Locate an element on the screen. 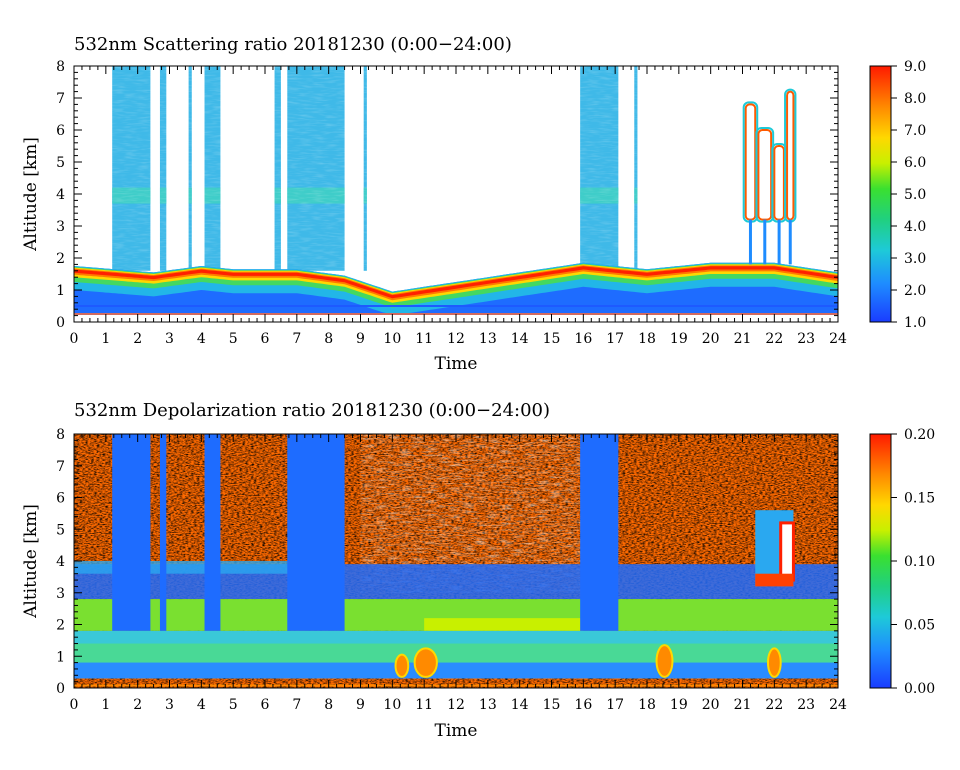  y-tick-label: 2 is located at coordinates (60, 259).